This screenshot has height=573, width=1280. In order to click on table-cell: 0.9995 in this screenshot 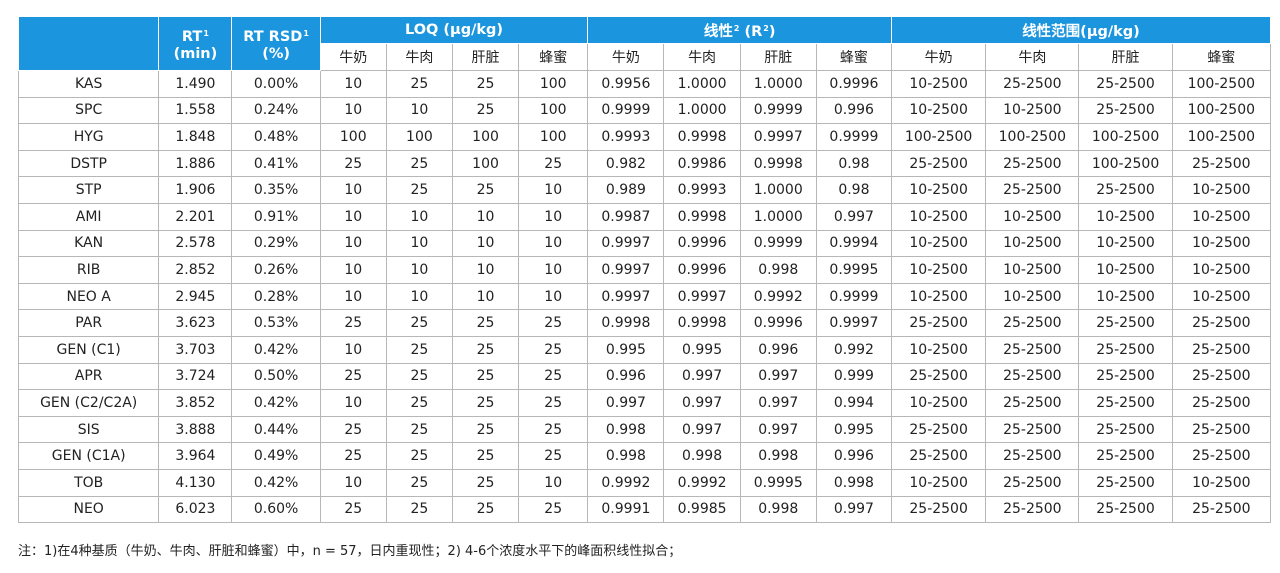, I will do `click(854, 270)`.